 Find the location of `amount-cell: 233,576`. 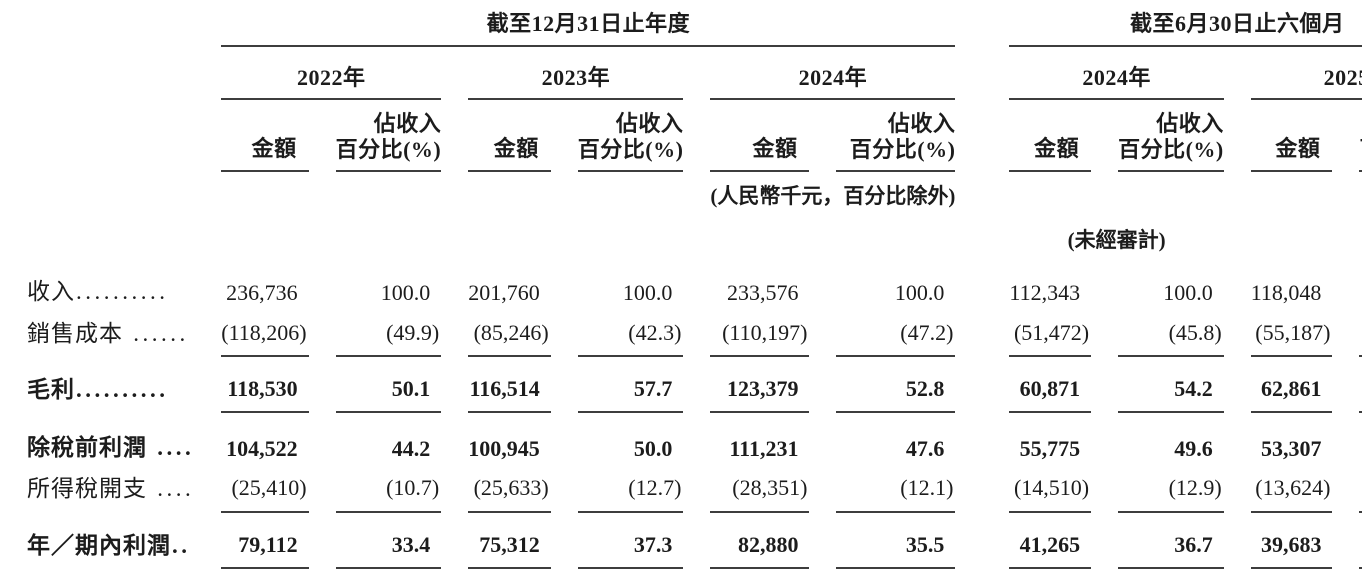

amount-cell: 233,576 is located at coordinates (762, 292).